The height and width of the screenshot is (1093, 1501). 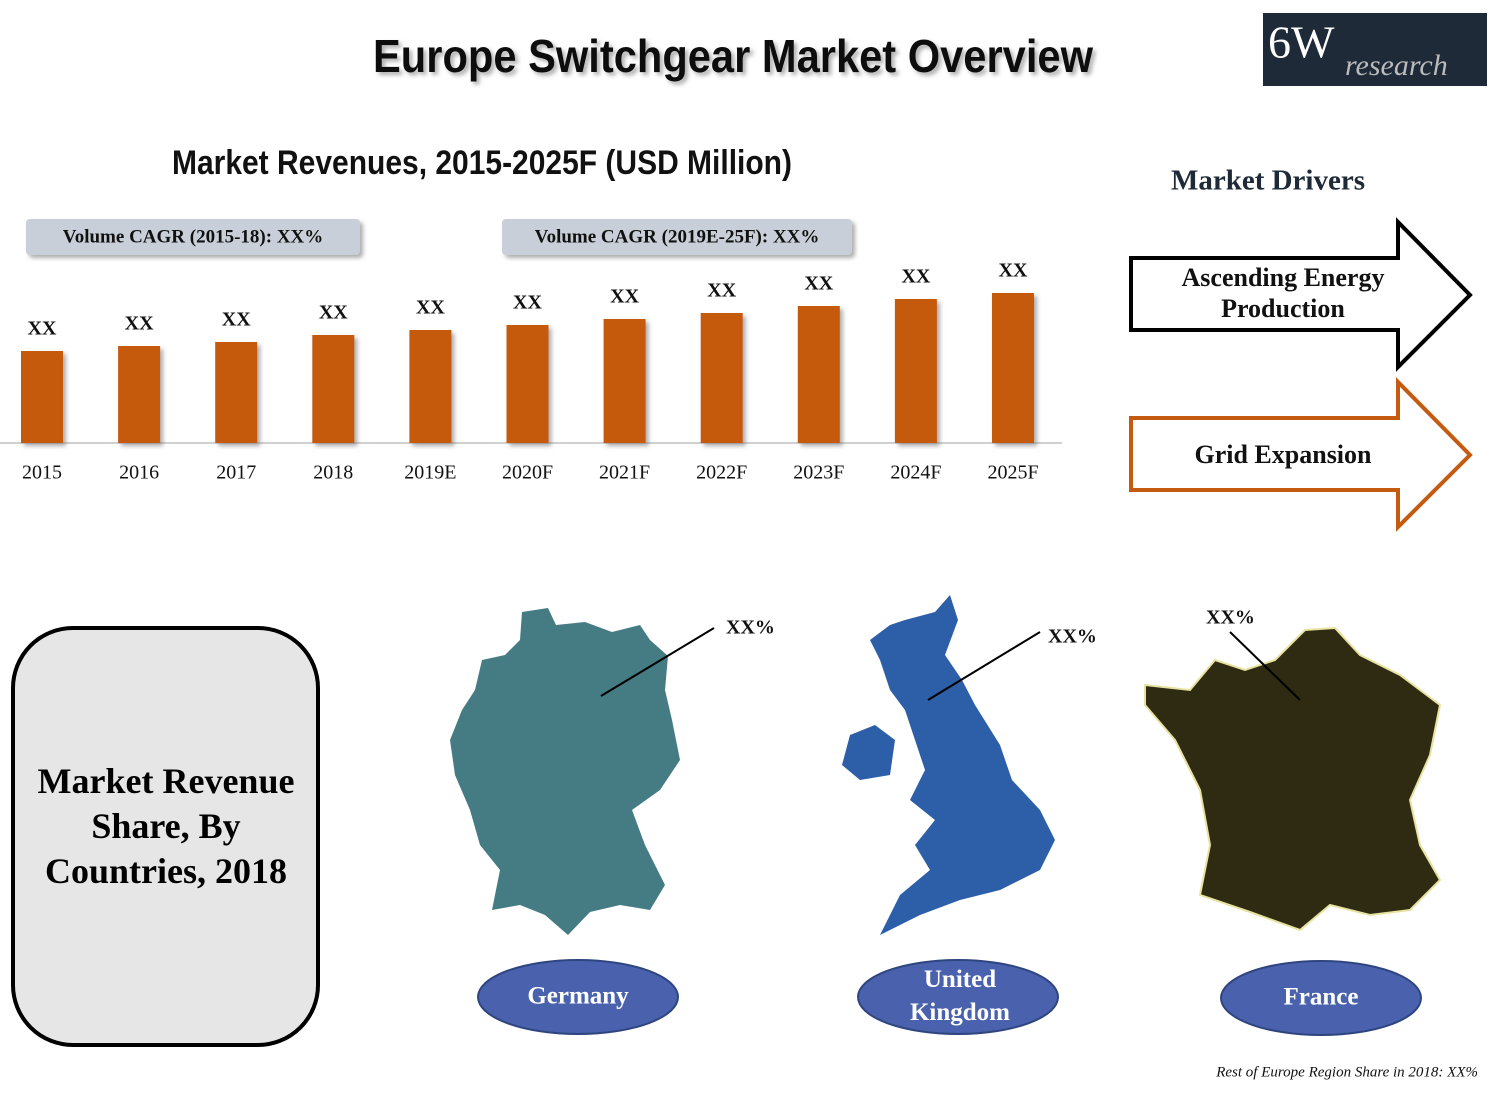 I want to click on x-tick-label: 2021F, so click(x=624, y=473).